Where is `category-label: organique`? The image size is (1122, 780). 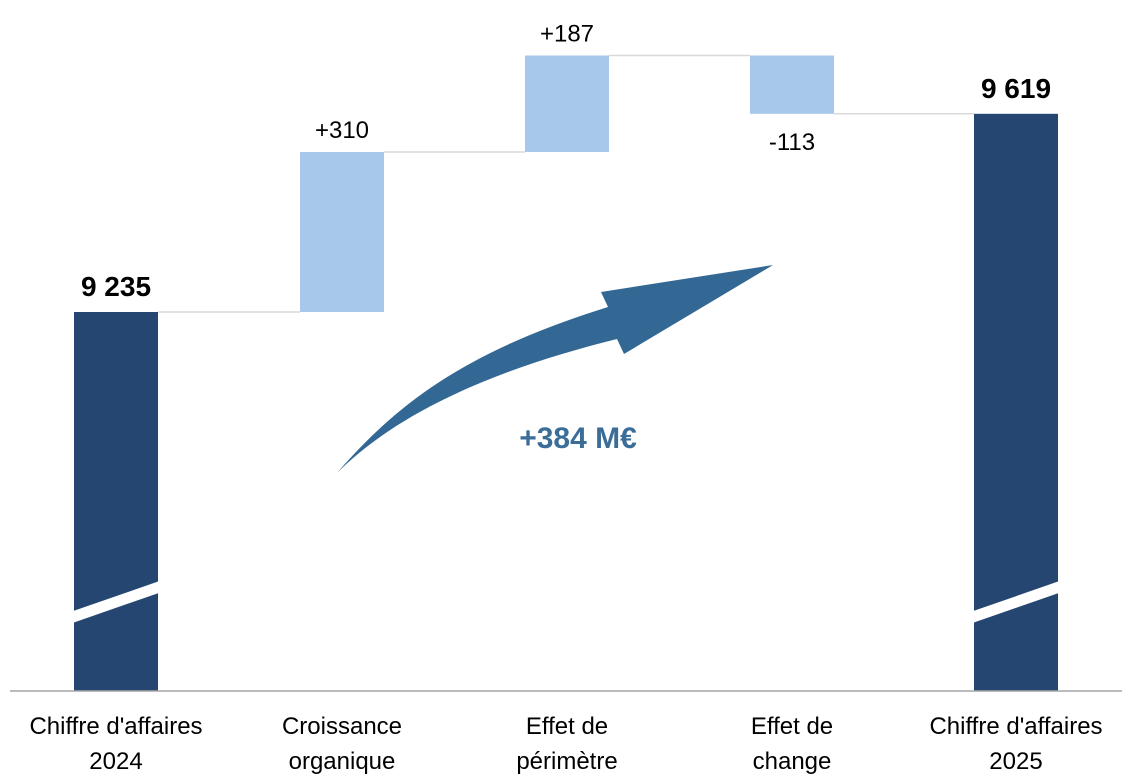
category-label: organique is located at coordinates (342, 761).